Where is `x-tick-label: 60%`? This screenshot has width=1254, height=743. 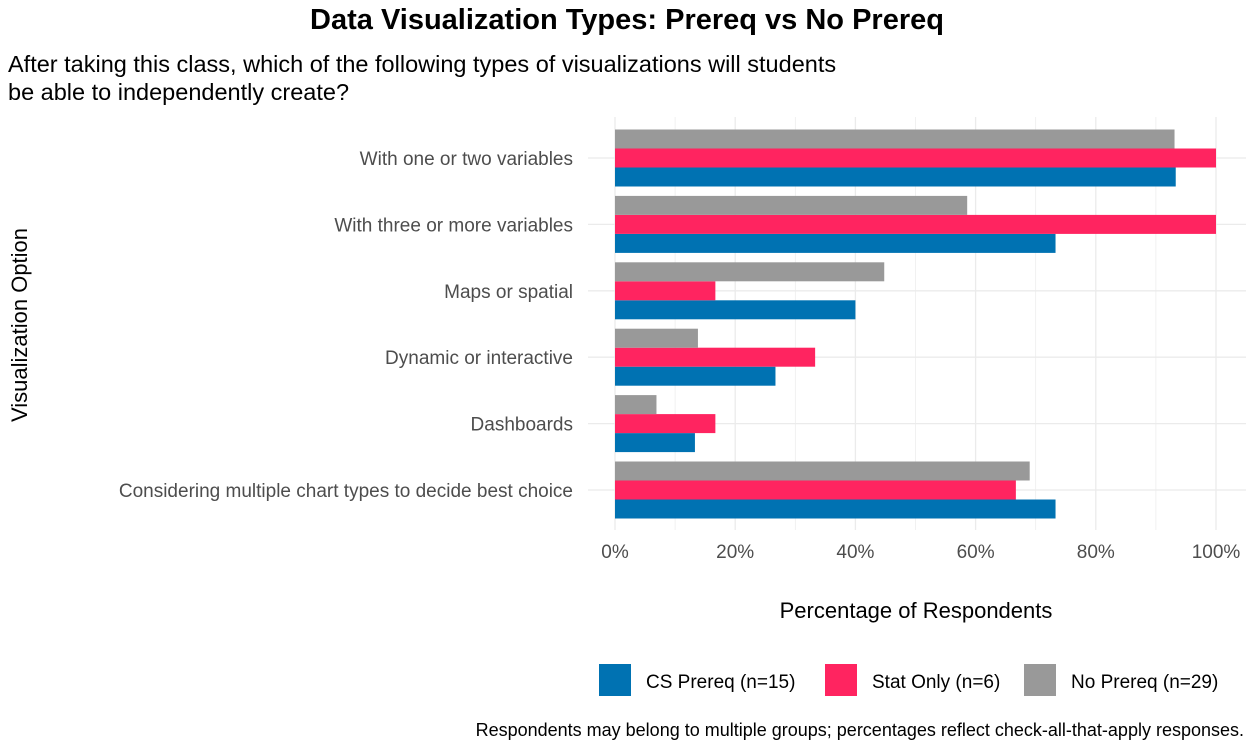
x-tick-label: 60% is located at coordinates (976, 552).